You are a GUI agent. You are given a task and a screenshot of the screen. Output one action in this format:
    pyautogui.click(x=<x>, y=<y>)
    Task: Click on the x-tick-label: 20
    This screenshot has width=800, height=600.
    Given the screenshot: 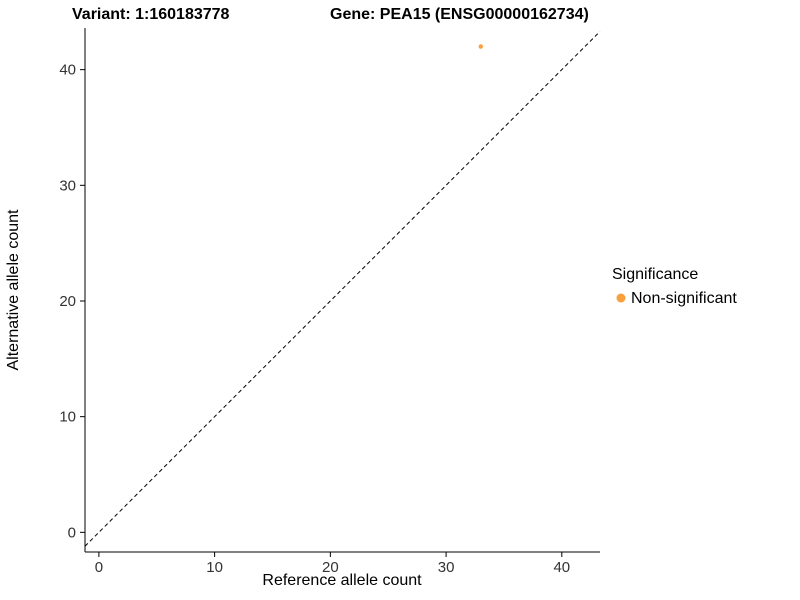 What is the action you would take?
    pyautogui.click(x=330, y=567)
    